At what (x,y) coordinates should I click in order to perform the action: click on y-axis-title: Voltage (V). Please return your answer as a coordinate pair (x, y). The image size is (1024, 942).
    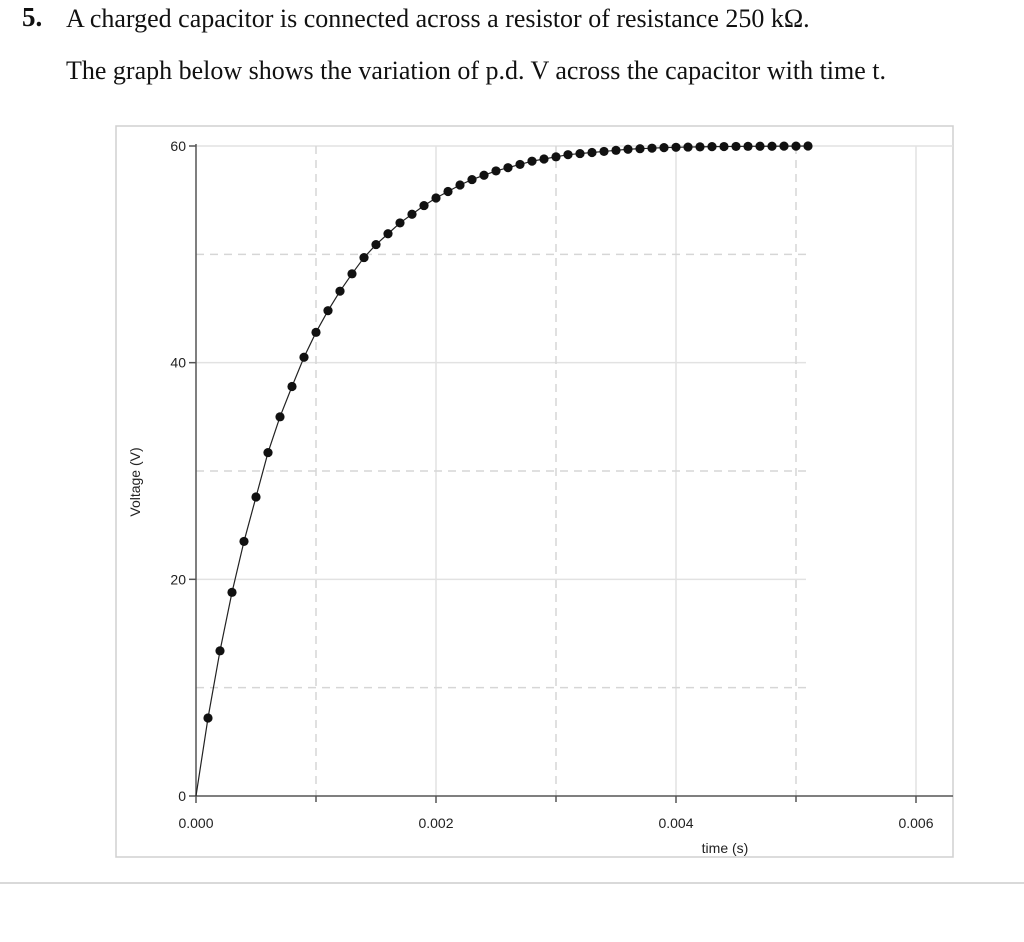
    Looking at the image, I should click on (135, 481).